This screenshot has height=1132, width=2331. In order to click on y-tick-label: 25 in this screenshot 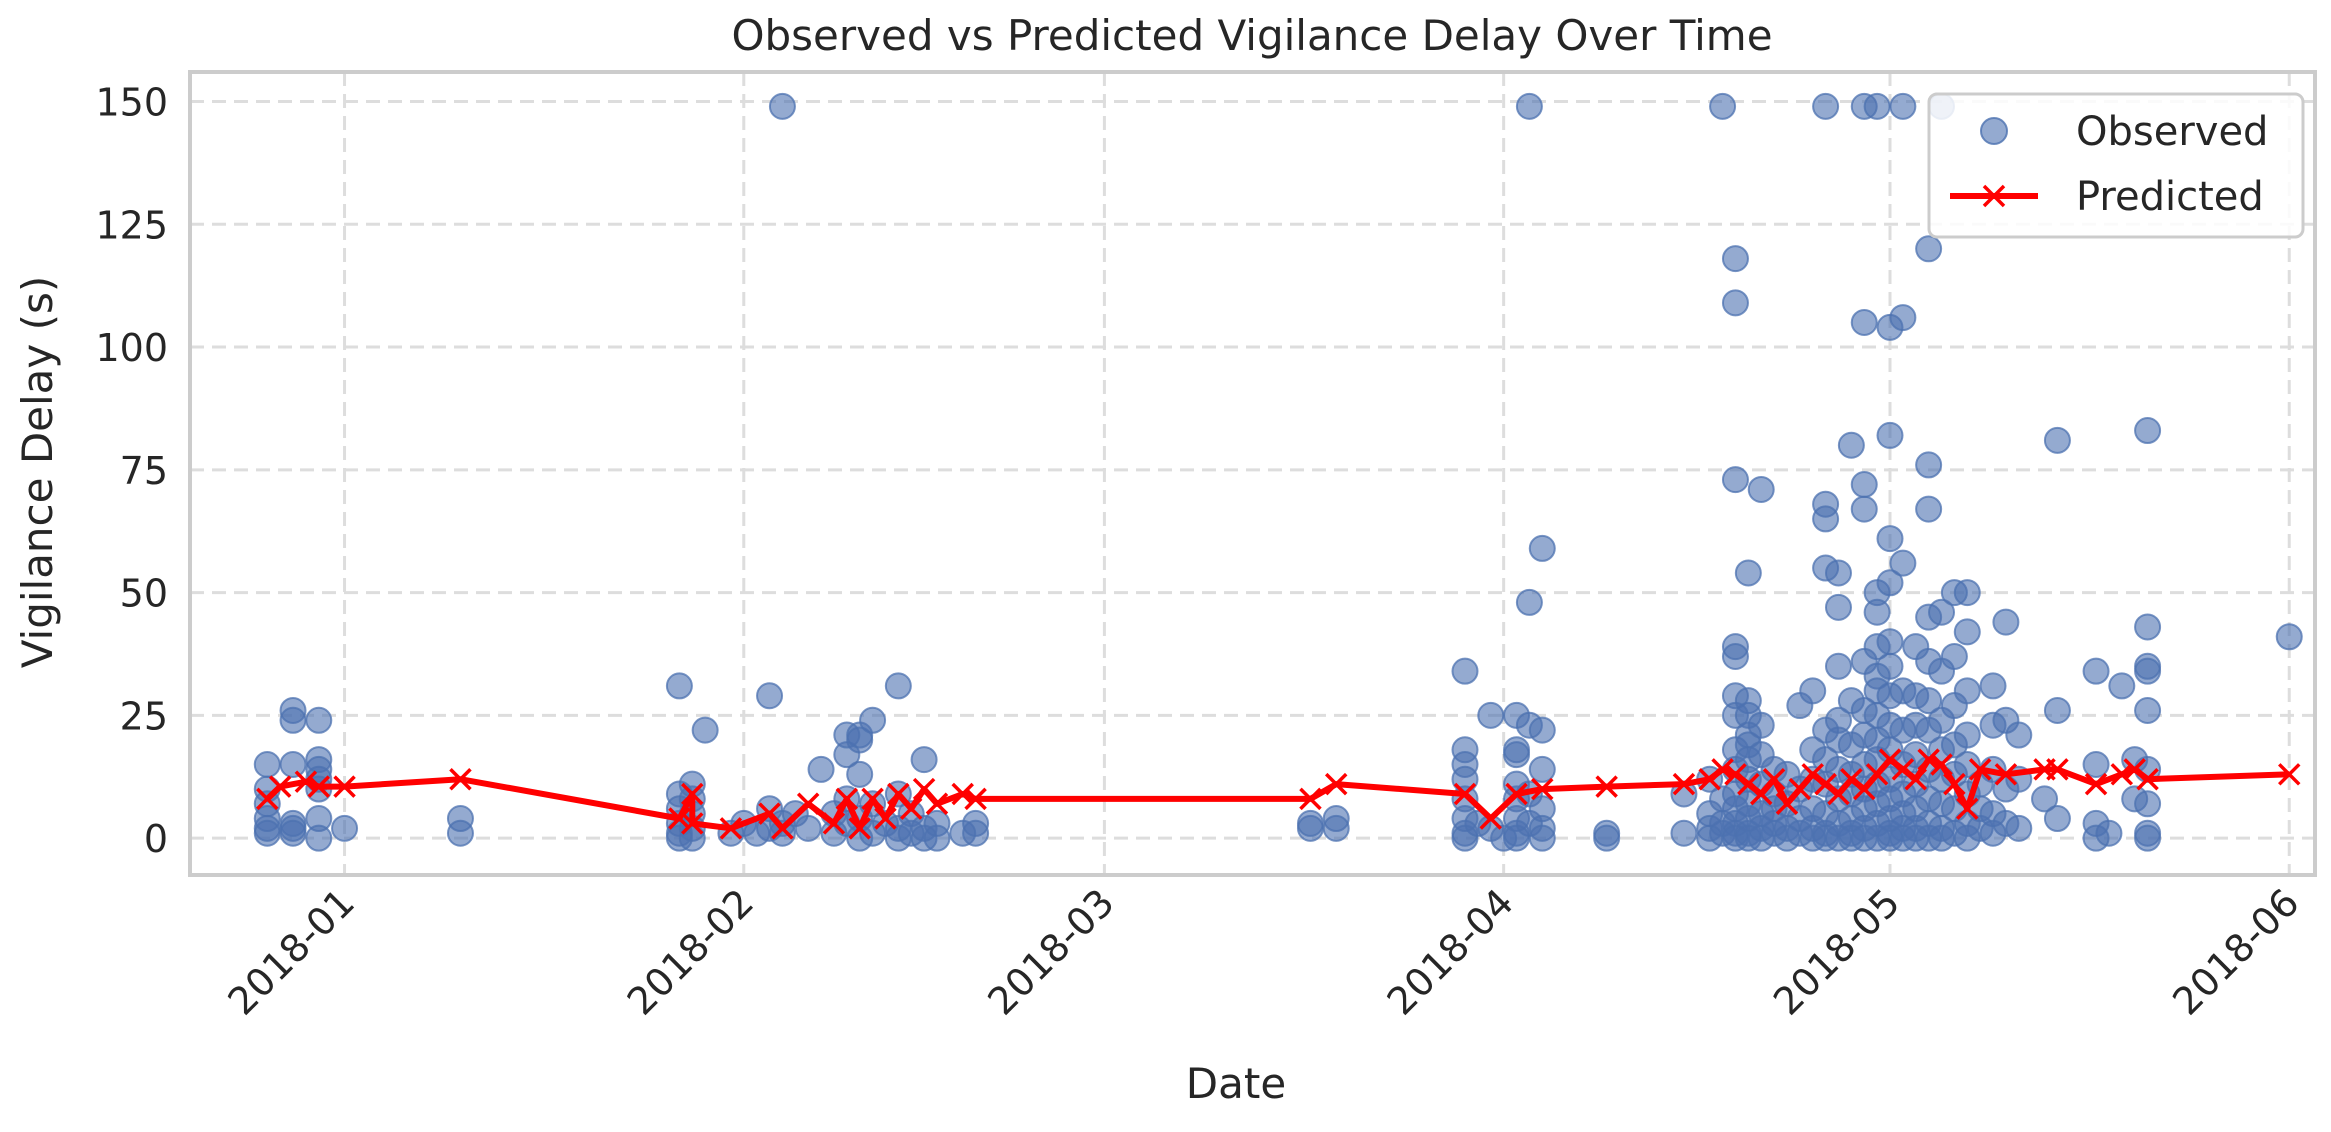, I will do `click(144, 716)`.